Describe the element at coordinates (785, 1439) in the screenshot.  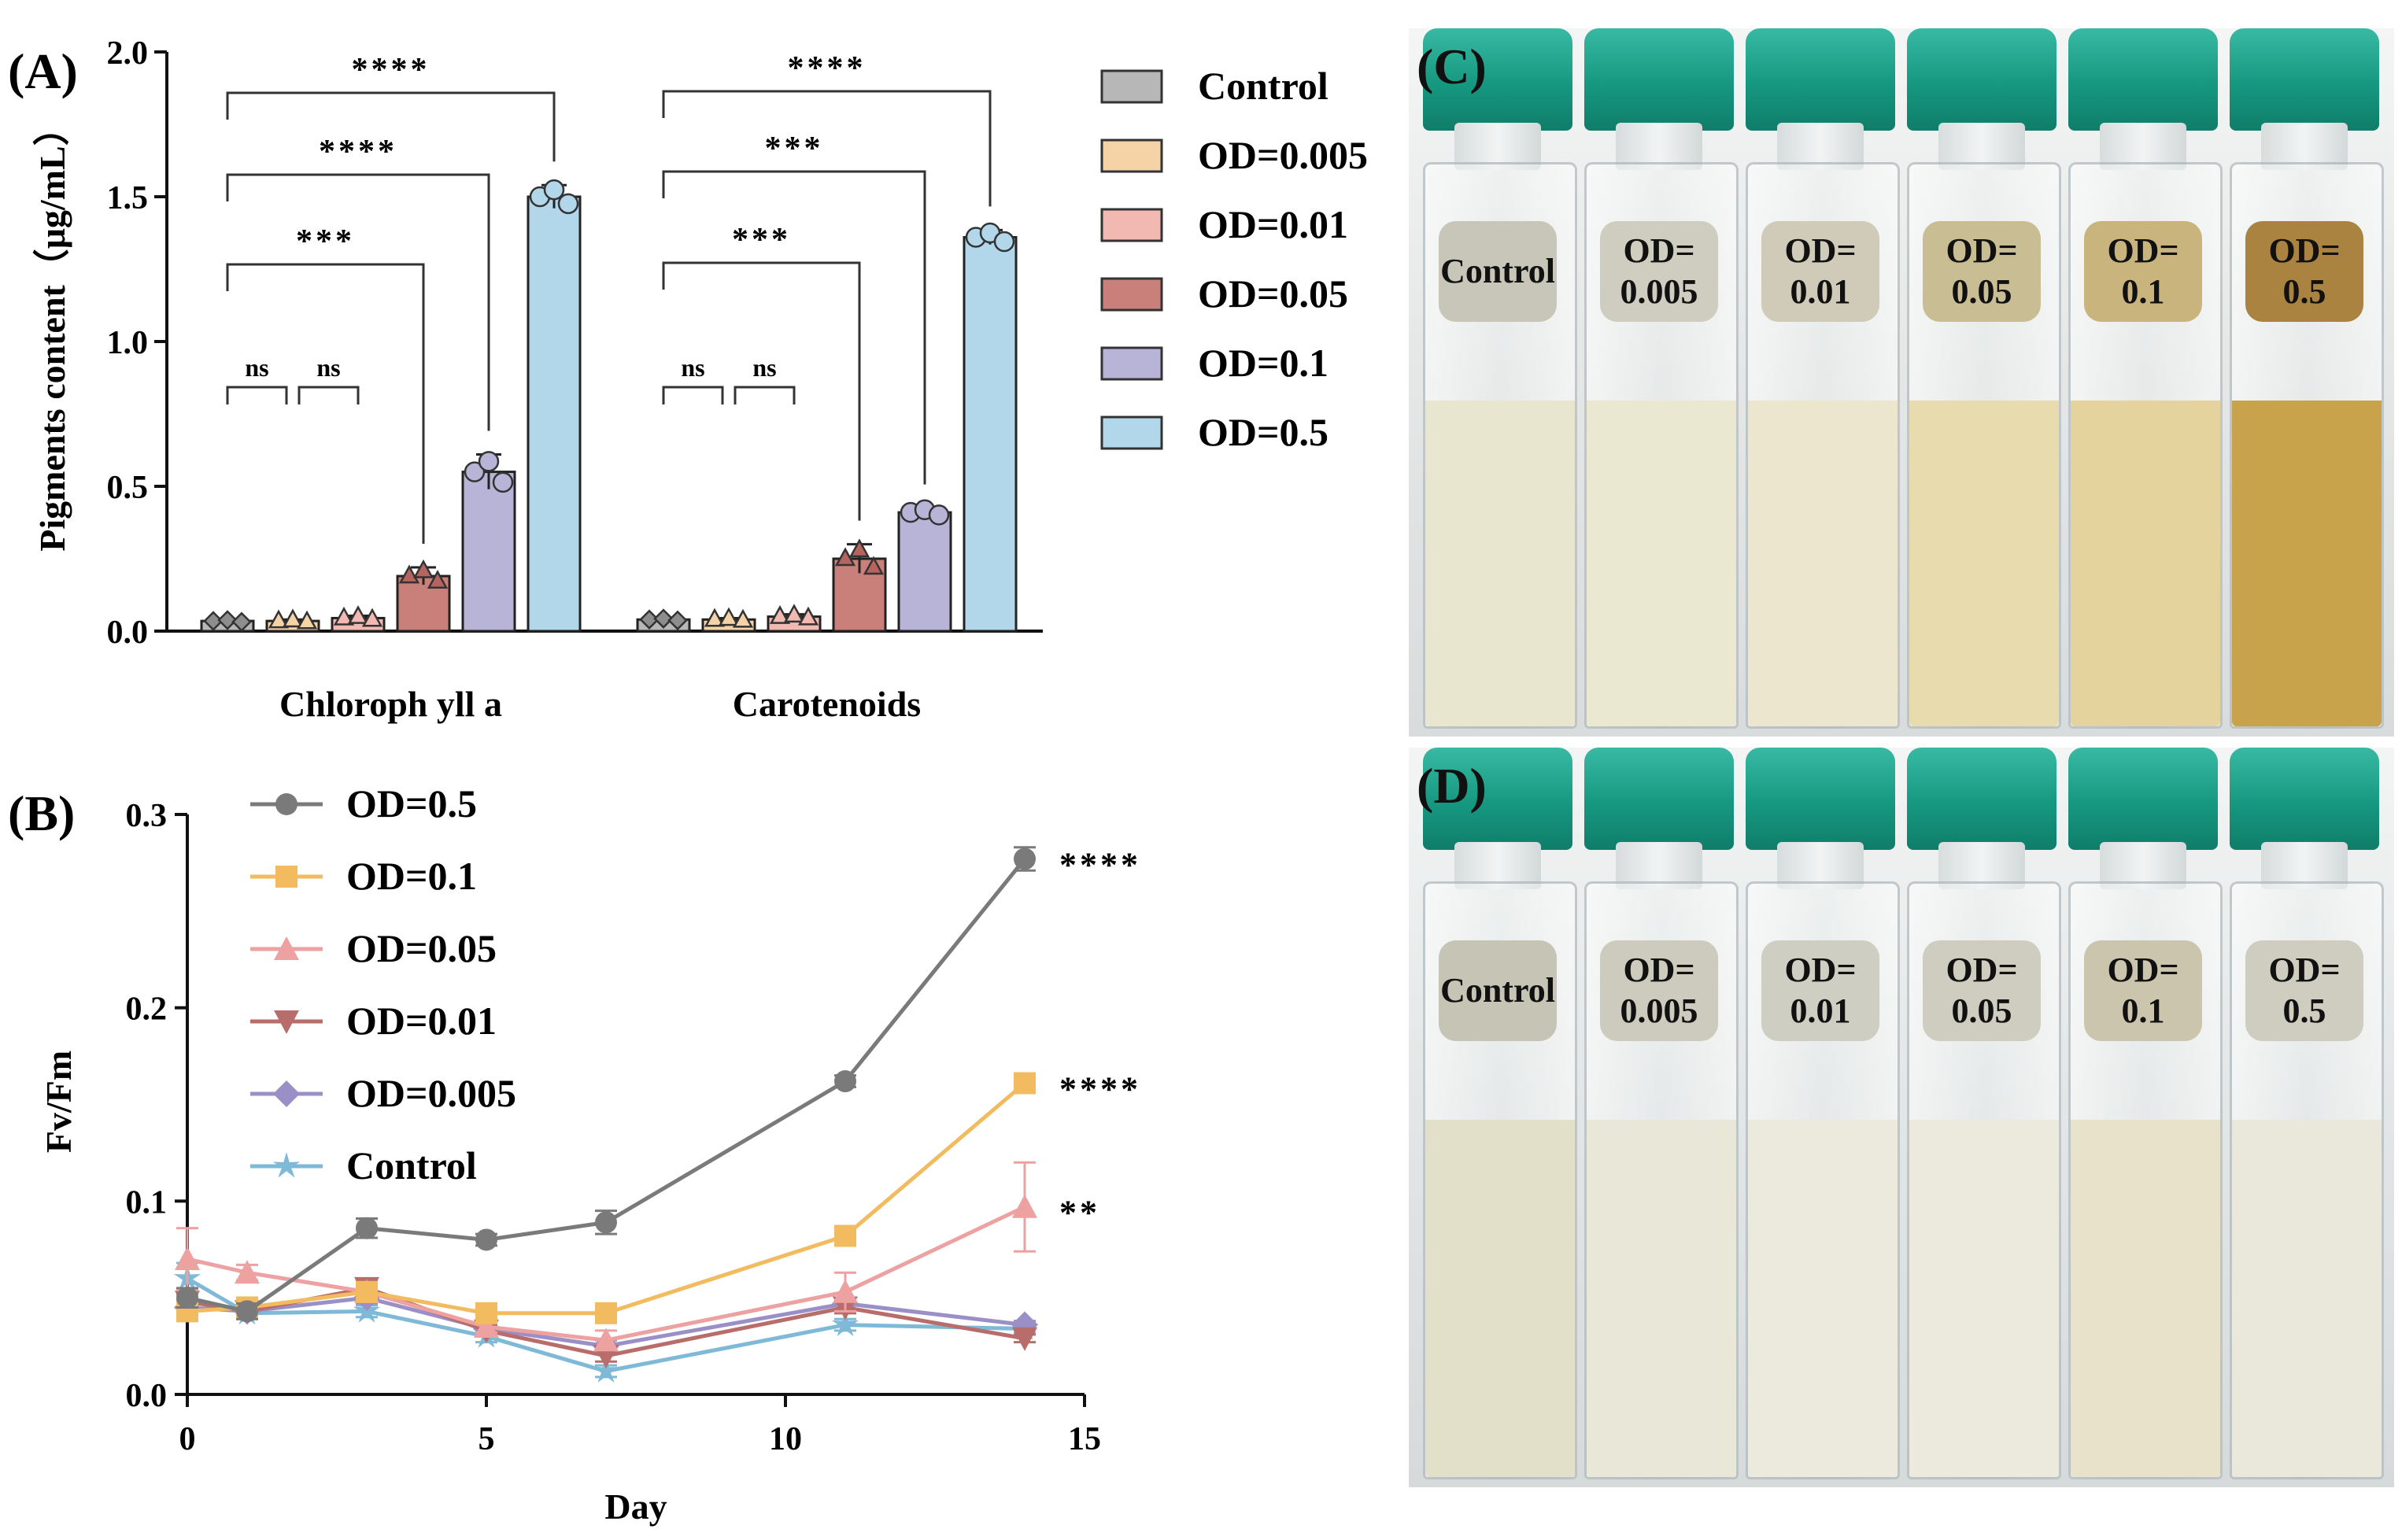
I see `chart-b-xtick-label: 10` at that location.